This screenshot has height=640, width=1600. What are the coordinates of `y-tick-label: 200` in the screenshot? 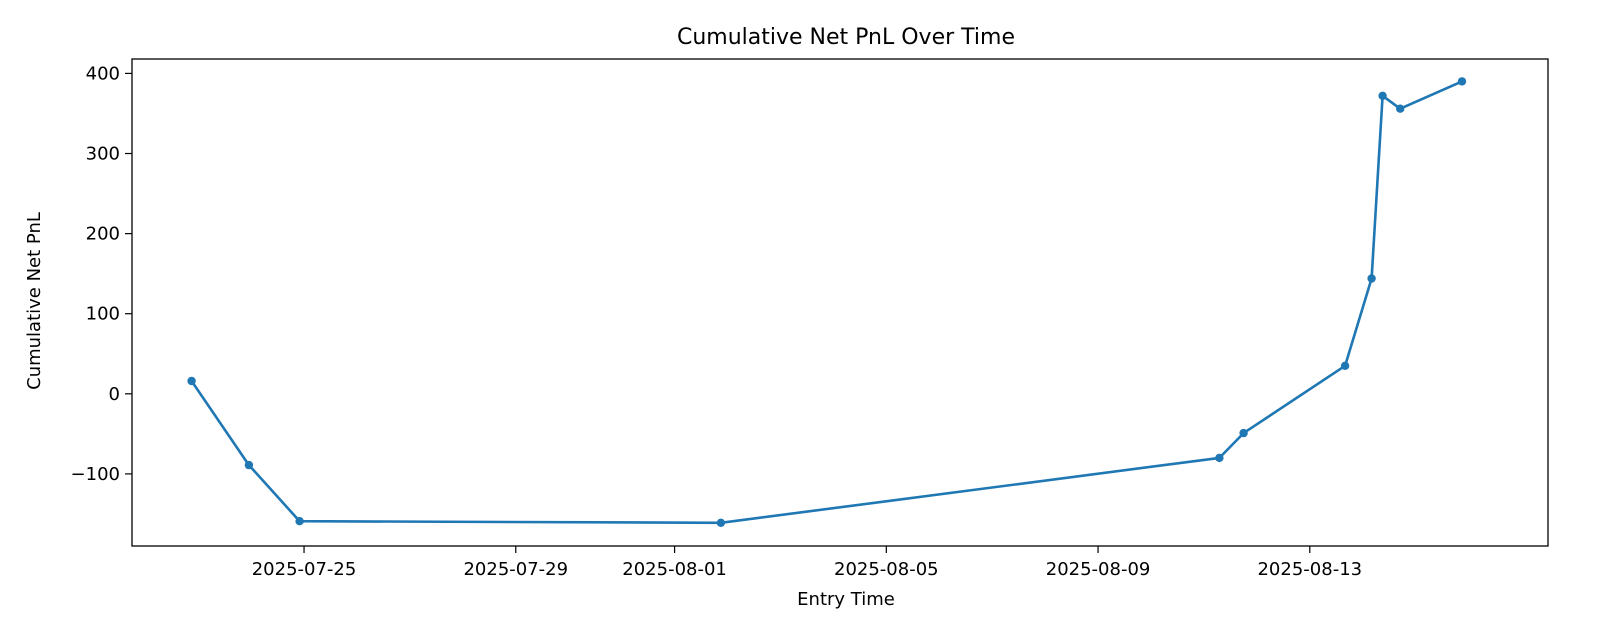 It's located at (103, 234).